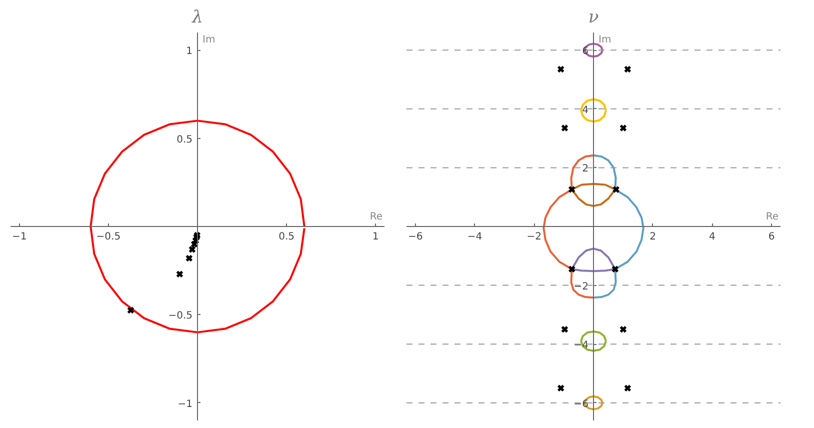  I want to click on x-tick-label: 4, so click(712, 237).